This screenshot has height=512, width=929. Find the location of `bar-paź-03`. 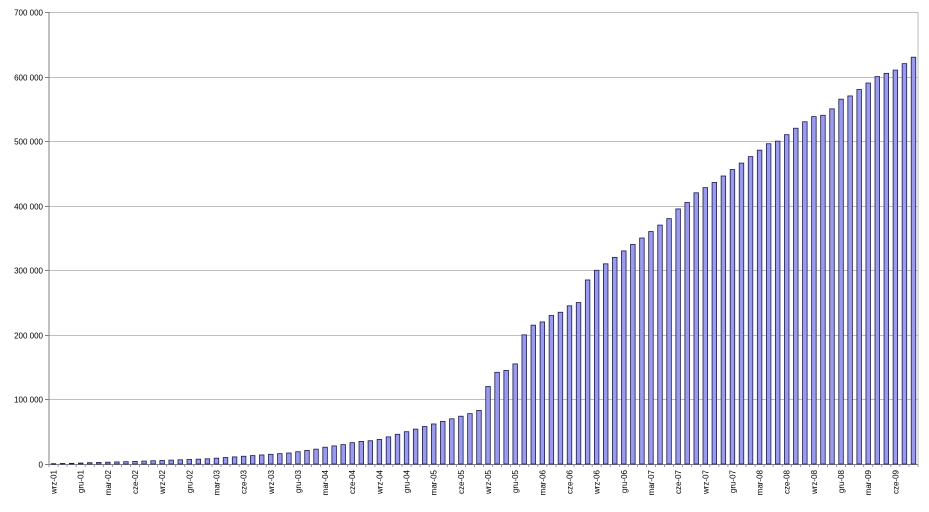

bar-paź-03 is located at coordinates (280, 459).